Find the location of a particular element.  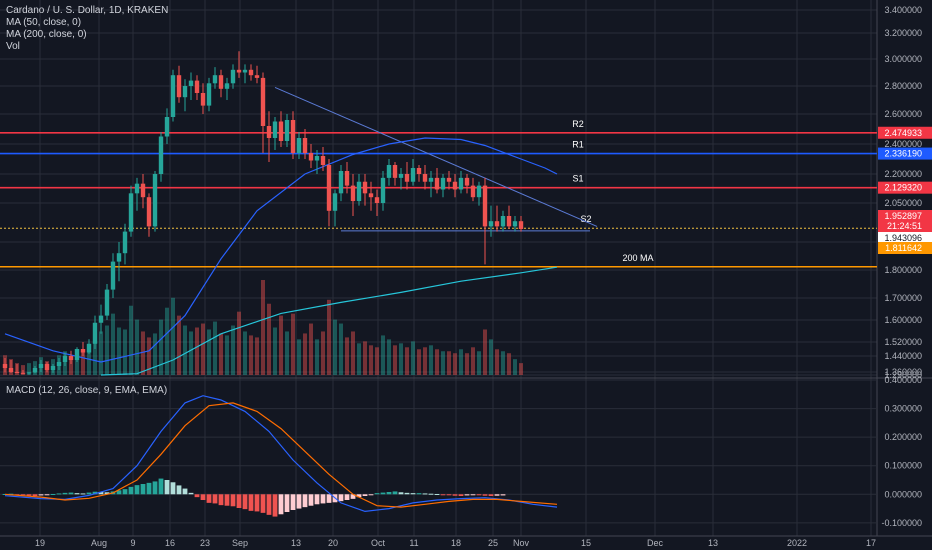

indicator-ma50: MA (50, close, 0) is located at coordinates (44, 22).